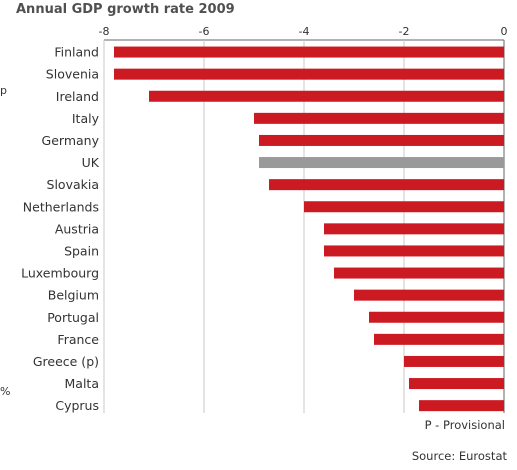 The height and width of the screenshot is (470, 517). I want to click on x-tick-label: -8, so click(104, 31).